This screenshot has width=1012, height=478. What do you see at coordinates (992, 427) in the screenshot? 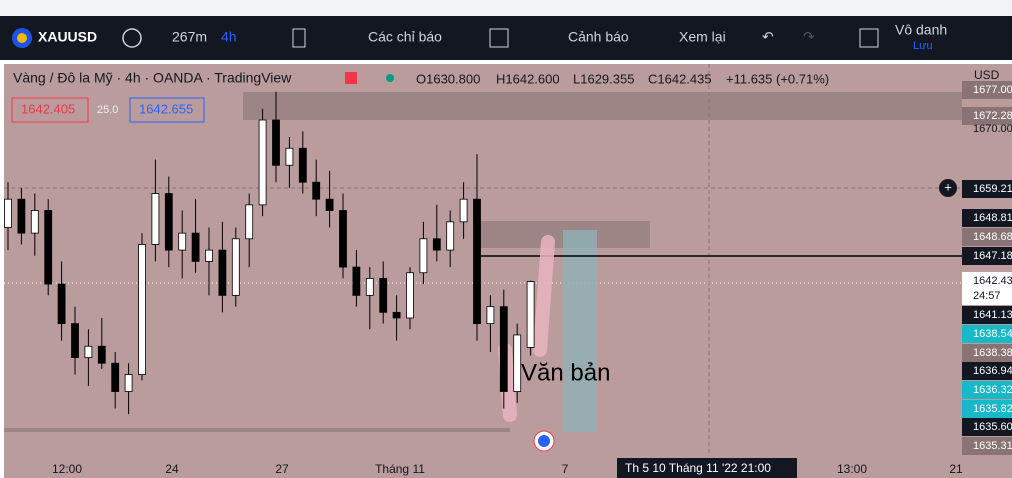
I see `price-label: 1635.60` at bounding box center [992, 427].